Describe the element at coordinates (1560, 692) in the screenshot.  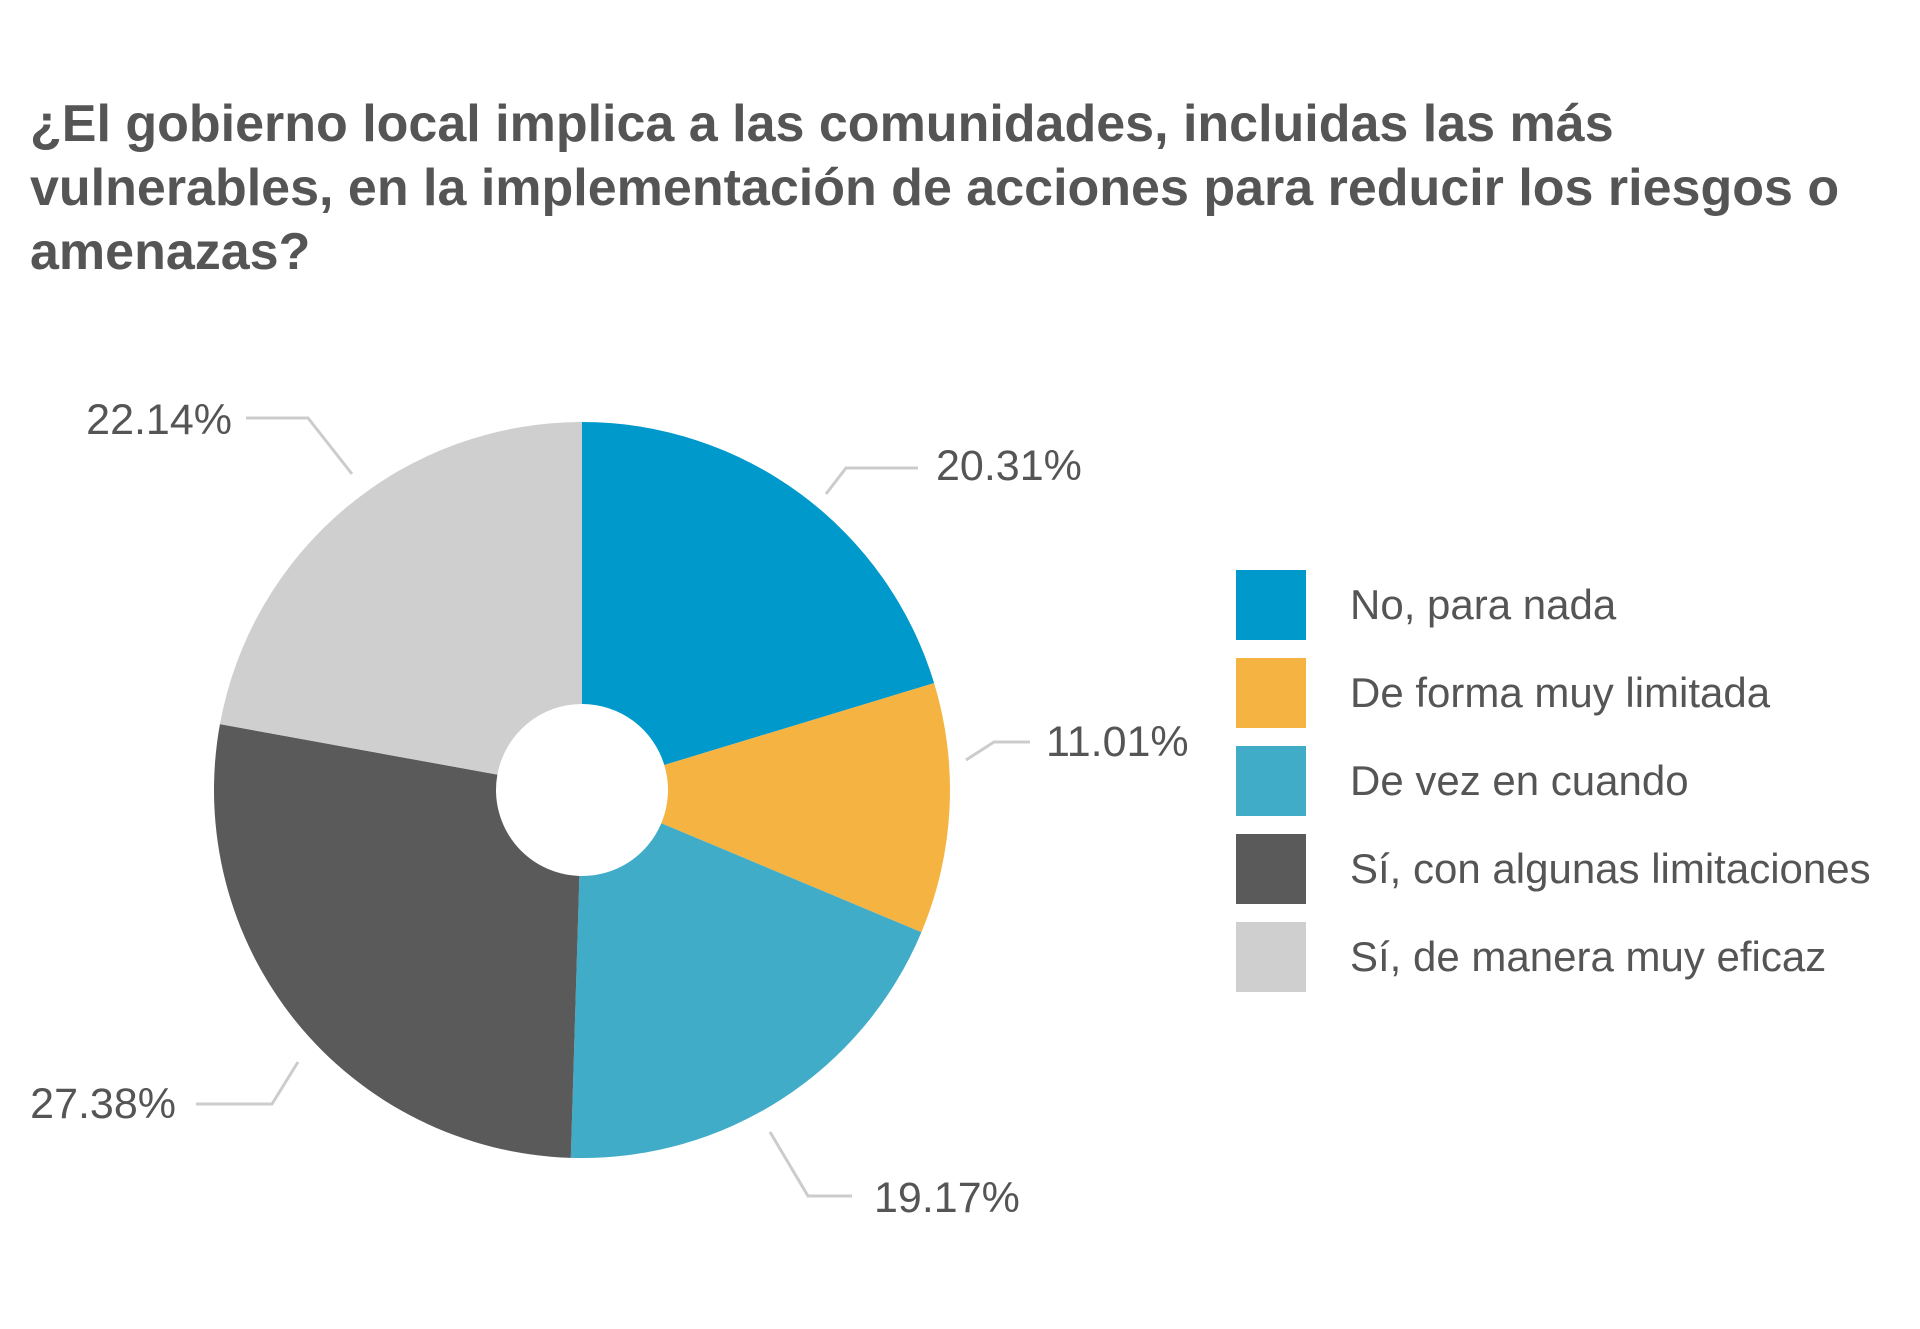
I see `legend-label: De forma muy limitada` at that location.